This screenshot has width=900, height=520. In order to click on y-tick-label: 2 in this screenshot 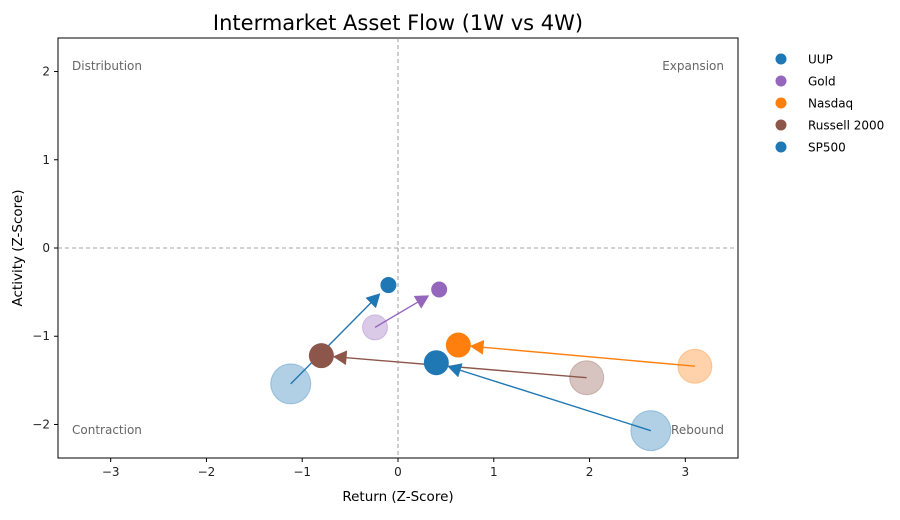, I will do `click(46, 72)`.